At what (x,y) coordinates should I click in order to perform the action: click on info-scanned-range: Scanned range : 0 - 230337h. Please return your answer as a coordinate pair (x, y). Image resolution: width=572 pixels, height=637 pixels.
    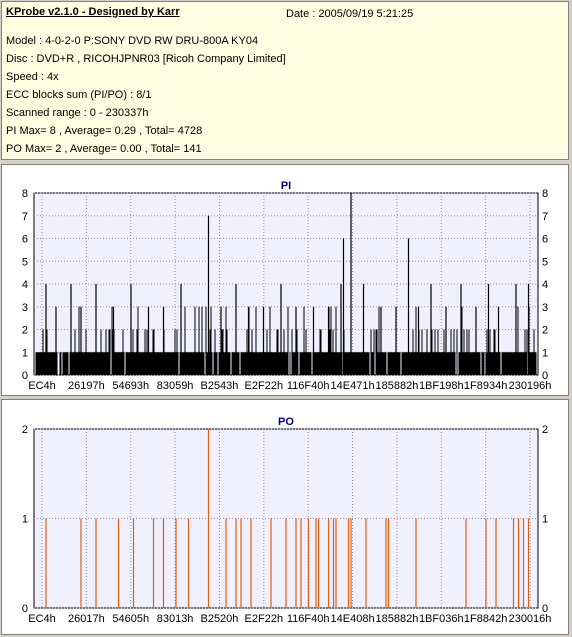
    Looking at the image, I should click on (77, 113).